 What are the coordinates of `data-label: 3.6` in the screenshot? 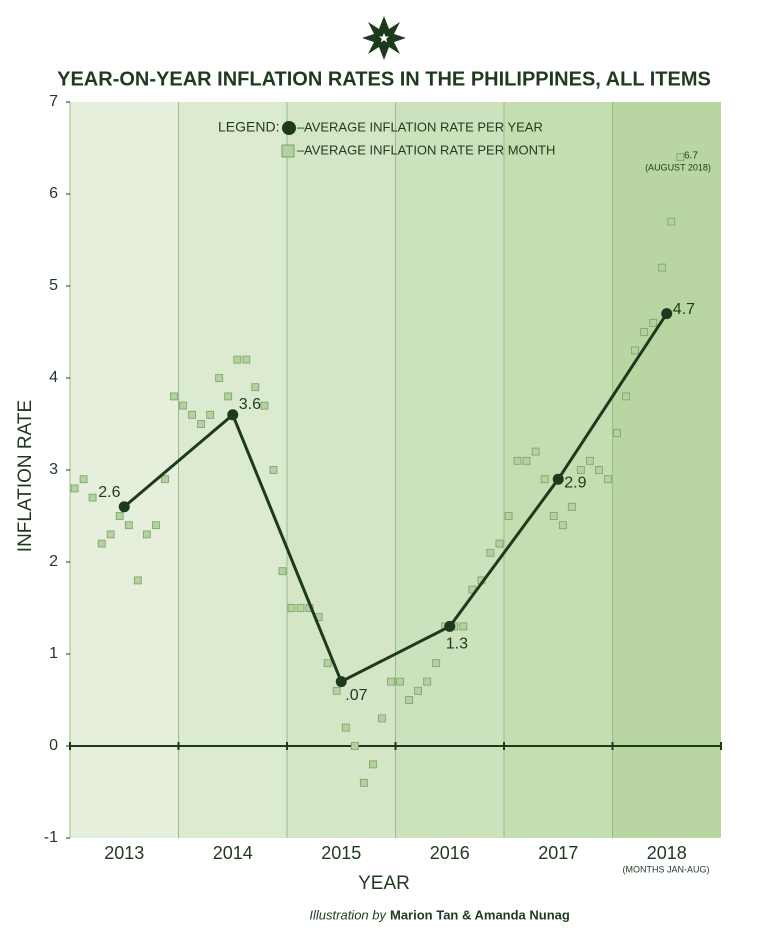 It's located at (250, 404).